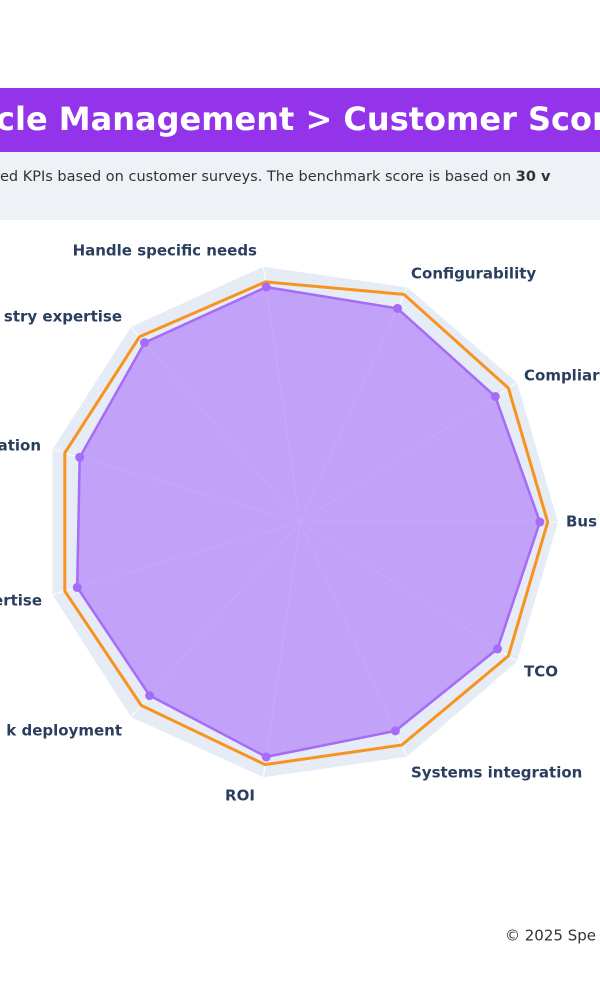 The height and width of the screenshot is (1004, 600). Describe the element at coordinates (550, 936) in the screenshot. I see `footer: © 2025 Spe` at that location.